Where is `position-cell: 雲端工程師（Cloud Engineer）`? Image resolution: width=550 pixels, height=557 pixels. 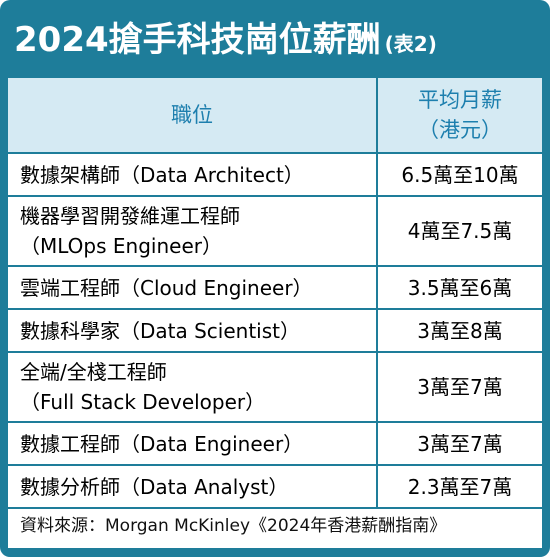
position-cell: 雲端工程師（Cloud Engineer） is located at coordinates (193, 287).